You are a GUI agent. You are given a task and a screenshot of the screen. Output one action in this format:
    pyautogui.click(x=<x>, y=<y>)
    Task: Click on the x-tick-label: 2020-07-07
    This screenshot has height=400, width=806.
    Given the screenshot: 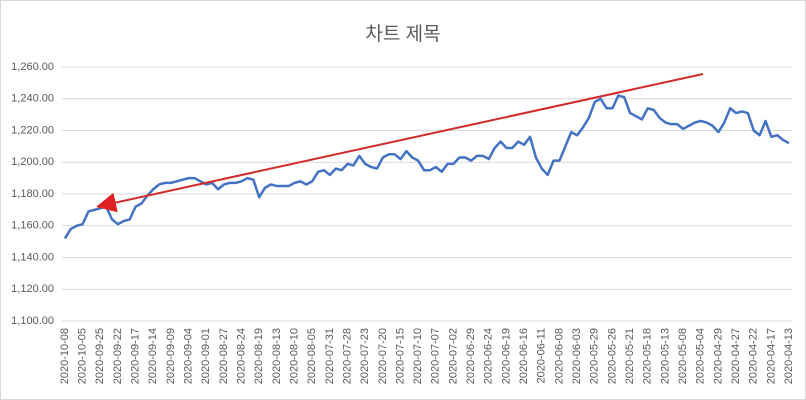 What is the action you would take?
    pyautogui.click(x=436, y=356)
    